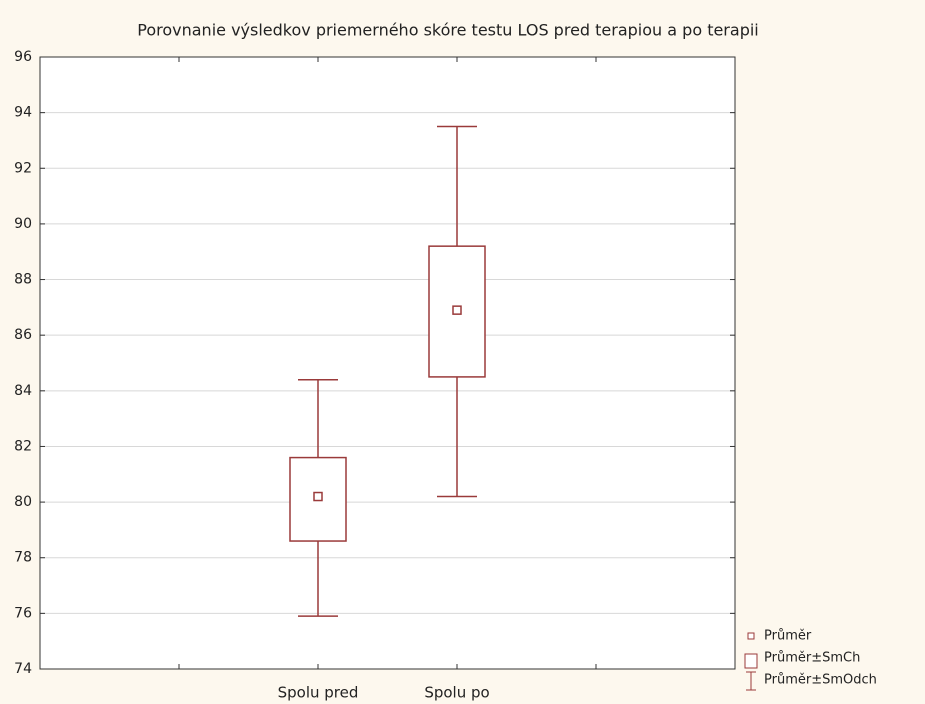 Image resolution: width=925 pixels, height=704 pixels. What do you see at coordinates (812, 658) in the screenshot?
I see `legend-label: Průměr±SmCh` at bounding box center [812, 658].